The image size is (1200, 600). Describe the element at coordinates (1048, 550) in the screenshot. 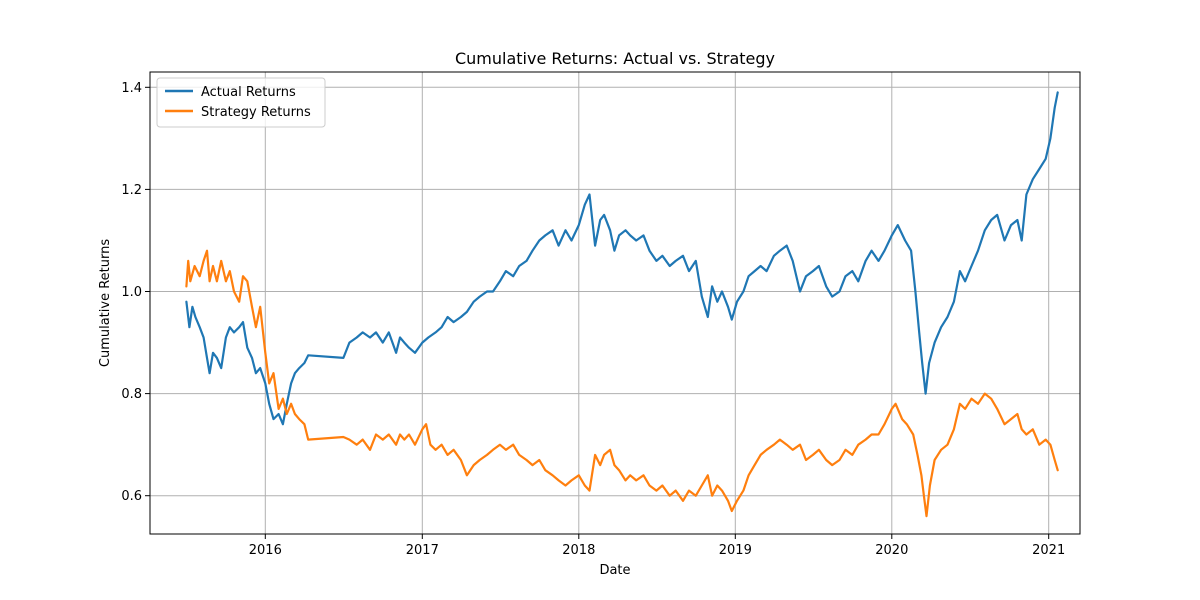

I see `x-tick-label: 2021` at that location.